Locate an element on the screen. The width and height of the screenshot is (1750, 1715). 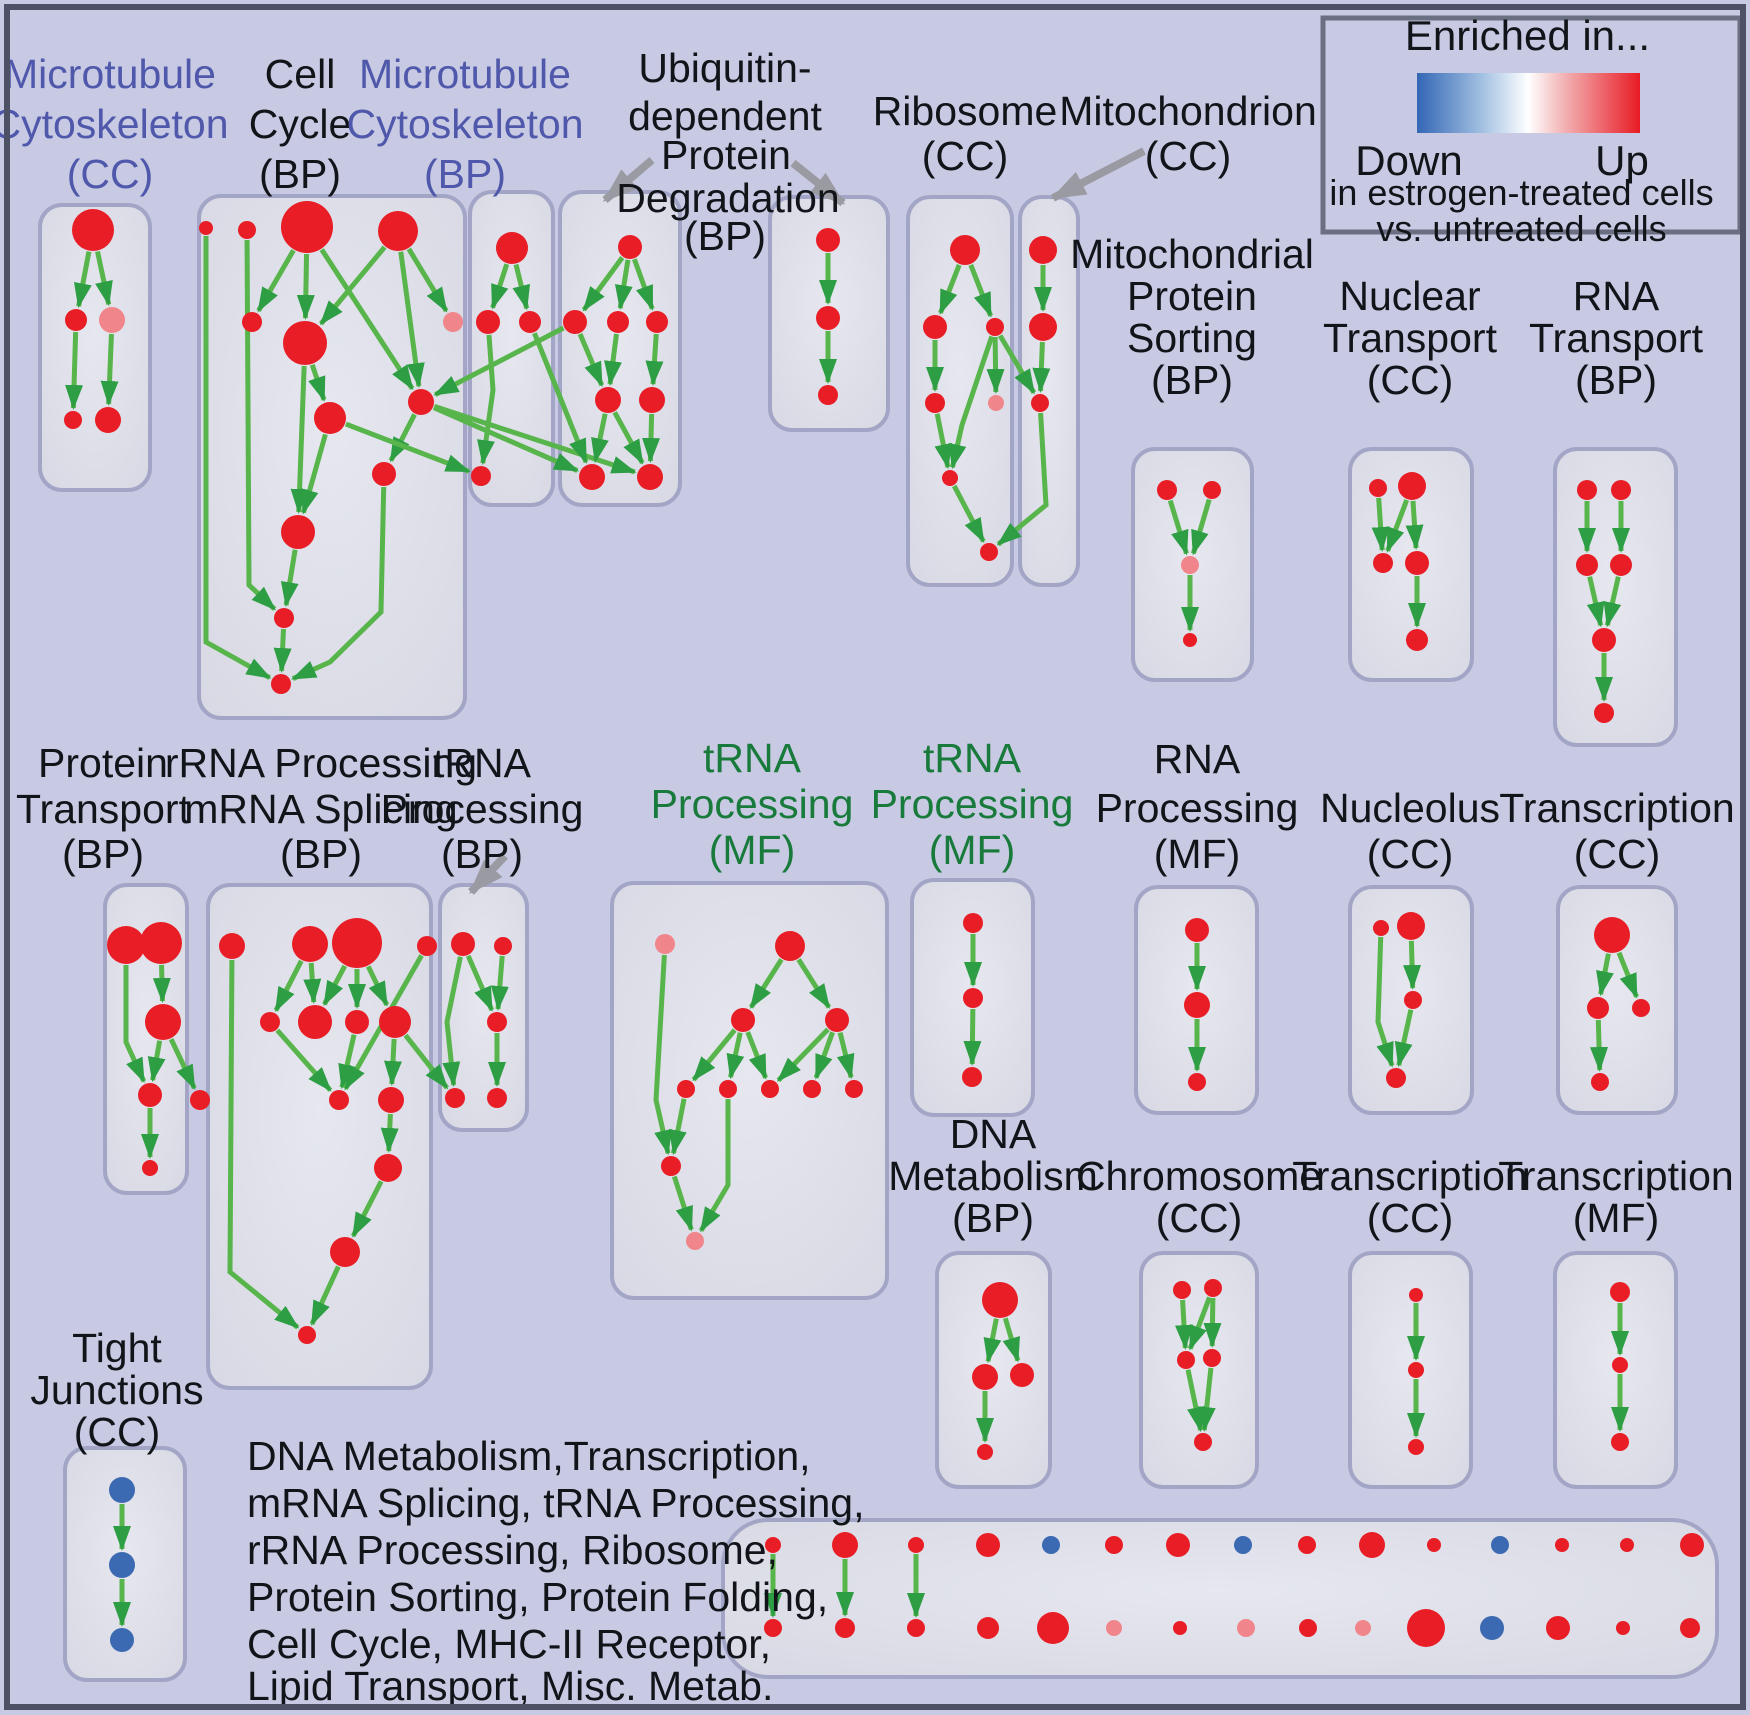
go-term-node-mb1 is located at coordinates (630, 247).